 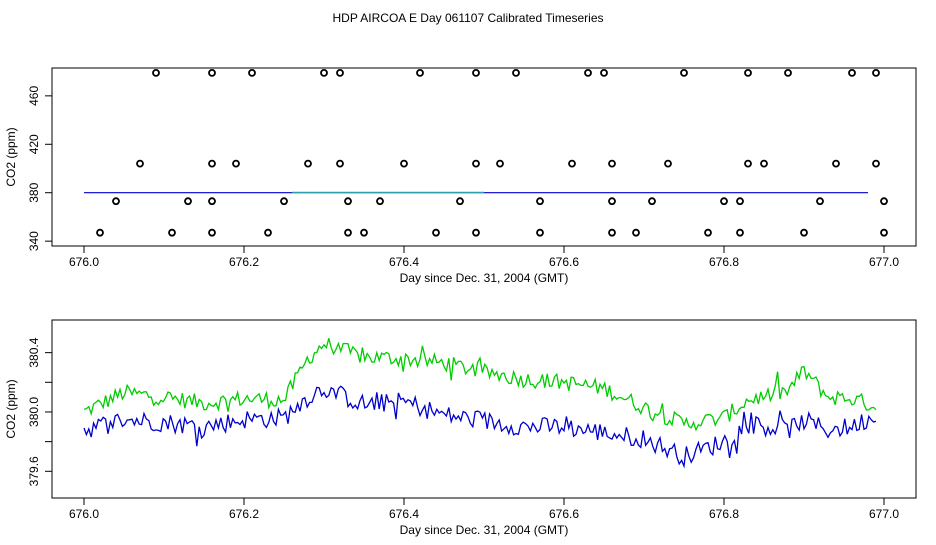 I want to click on top-x-tick-label: 676.2, so click(x=244, y=262).